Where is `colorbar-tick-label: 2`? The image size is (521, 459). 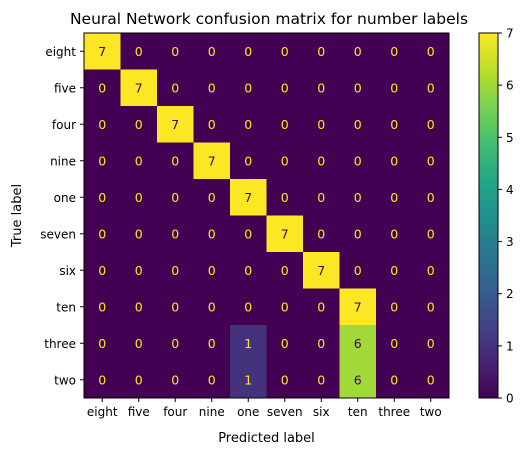 colorbar-tick-label: 2 is located at coordinates (510, 294).